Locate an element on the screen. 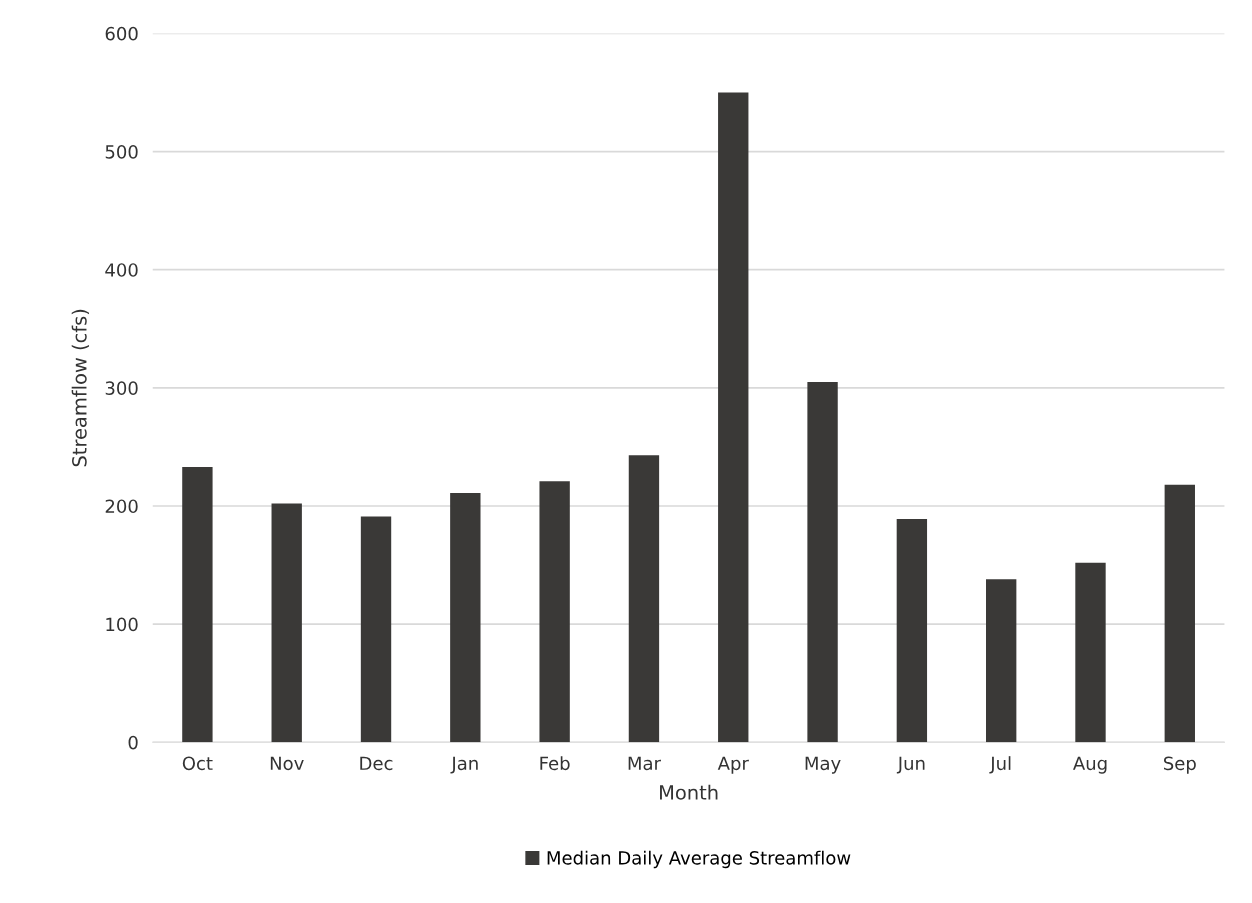 Image resolution: width=1252 pixels, height=903 pixels. legend-label: Median Daily Average Streamflow is located at coordinates (699, 859).